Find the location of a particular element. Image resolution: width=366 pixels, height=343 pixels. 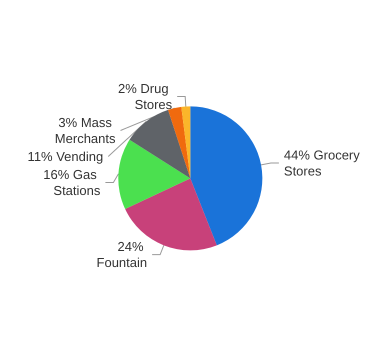

slice-label: 16% Gas Stations is located at coordinates (72, 182).